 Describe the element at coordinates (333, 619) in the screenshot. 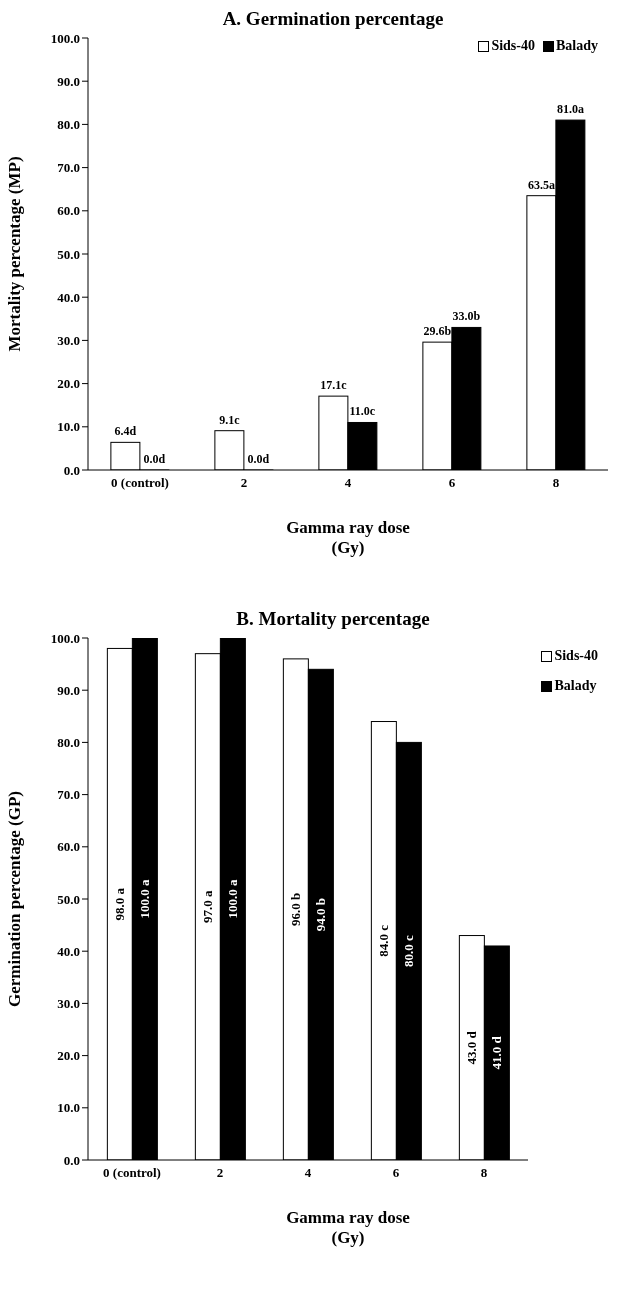

I see `chart-title: B. Mortality percentage` at that location.